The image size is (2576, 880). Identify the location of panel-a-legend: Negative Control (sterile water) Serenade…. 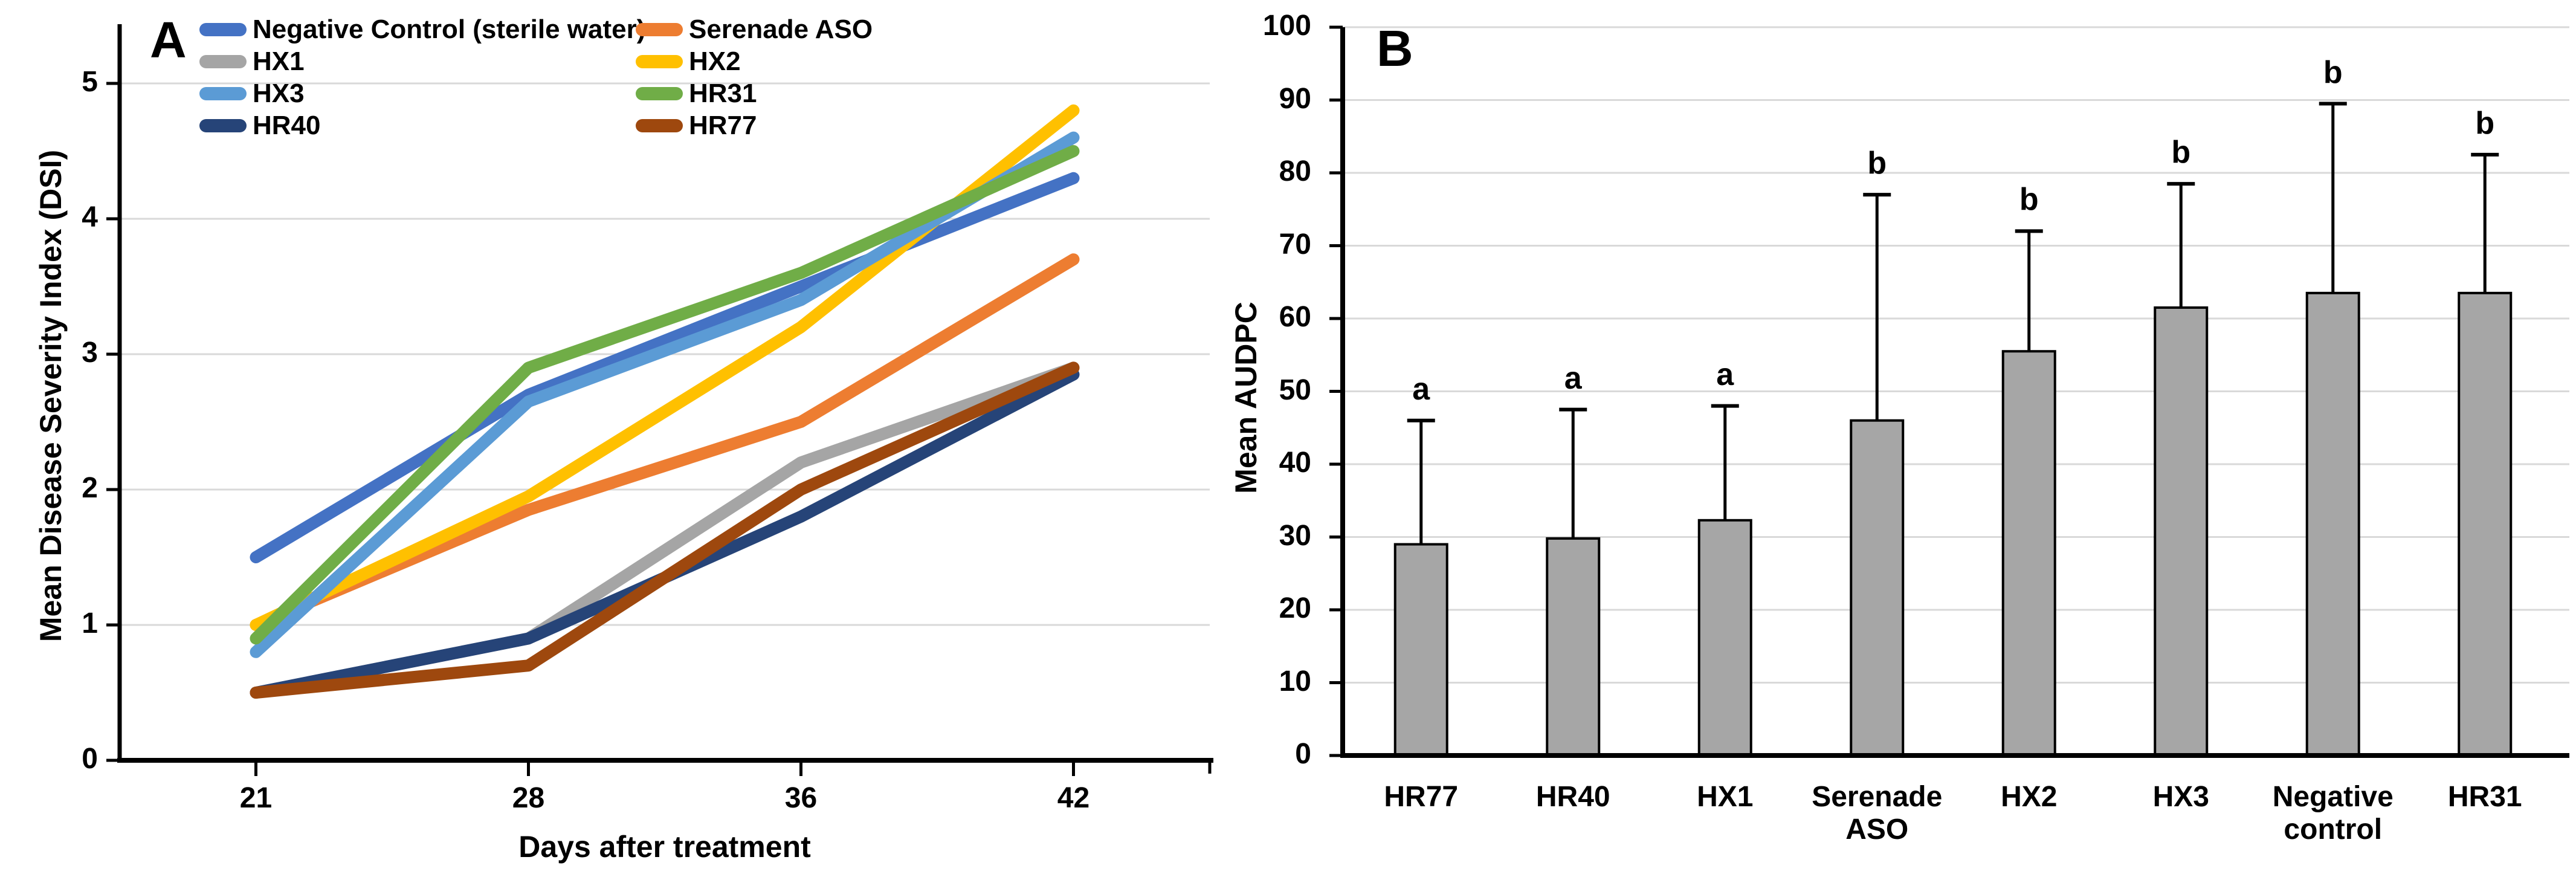
(536, 77).